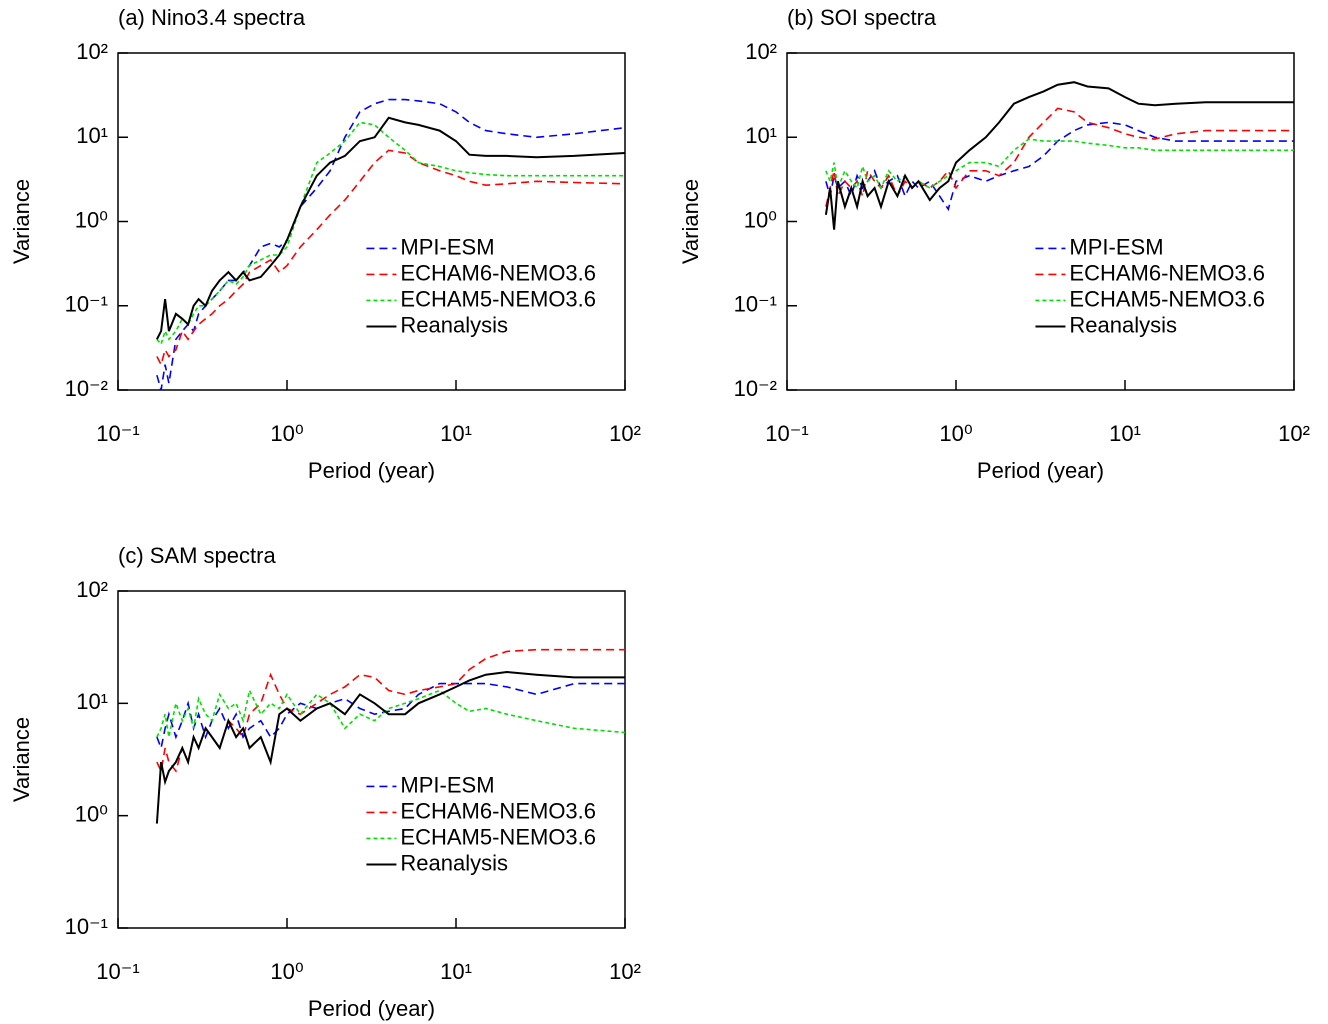 This screenshot has width=1328, height=1024. Describe the element at coordinates (212, 17) in the screenshot. I see `panel-title: (a) Nino3.4 spectra` at that location.